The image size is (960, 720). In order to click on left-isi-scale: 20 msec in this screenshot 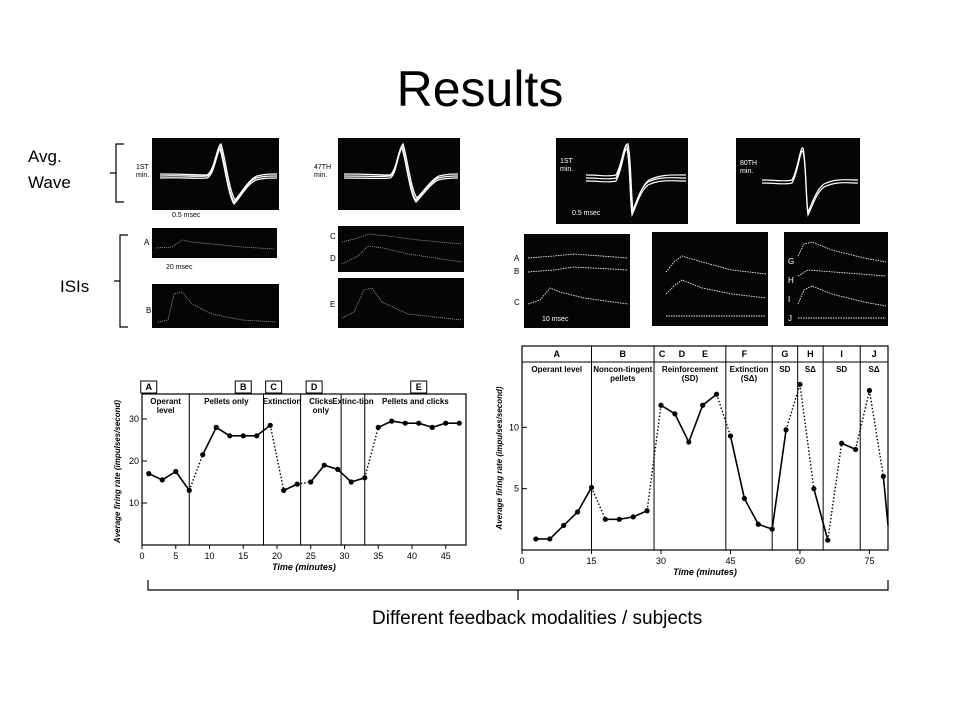, I will do `click(179, 267)`.